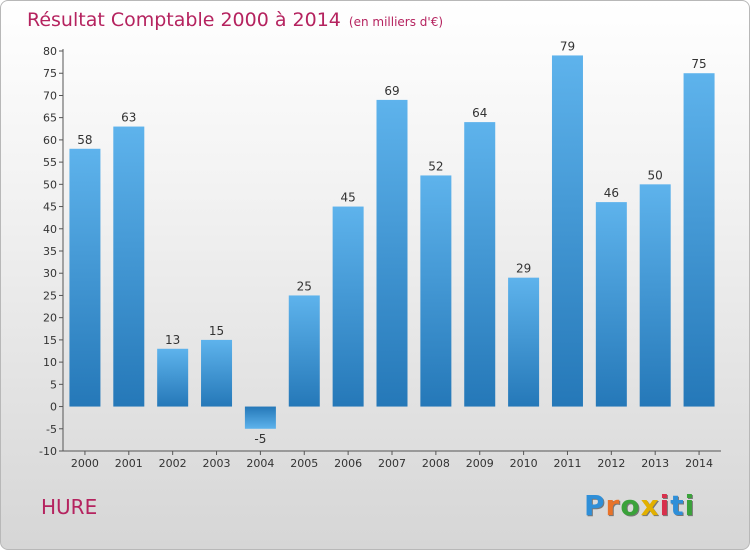  Describe the element at coordinates (611, 463) in the screenshot. I see `x-tick-label: 2012` at that location.